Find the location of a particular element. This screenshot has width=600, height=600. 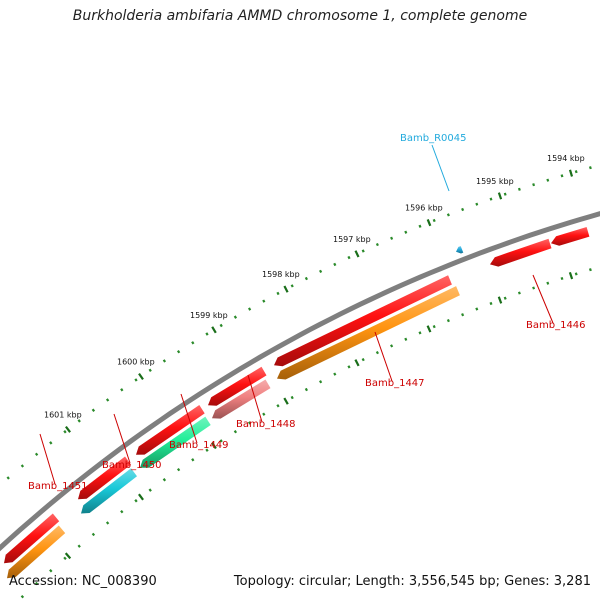

gene-label-1448: Bamb_1448 is located at coordinates (266, 424).